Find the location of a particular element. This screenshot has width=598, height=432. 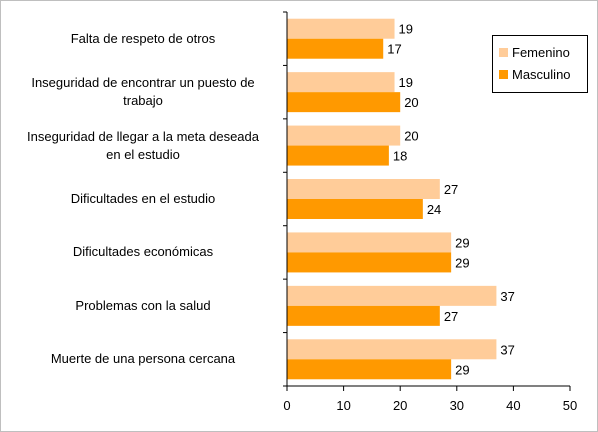

data-label-masculino-0: 17 is located at coordinates (394, 49).